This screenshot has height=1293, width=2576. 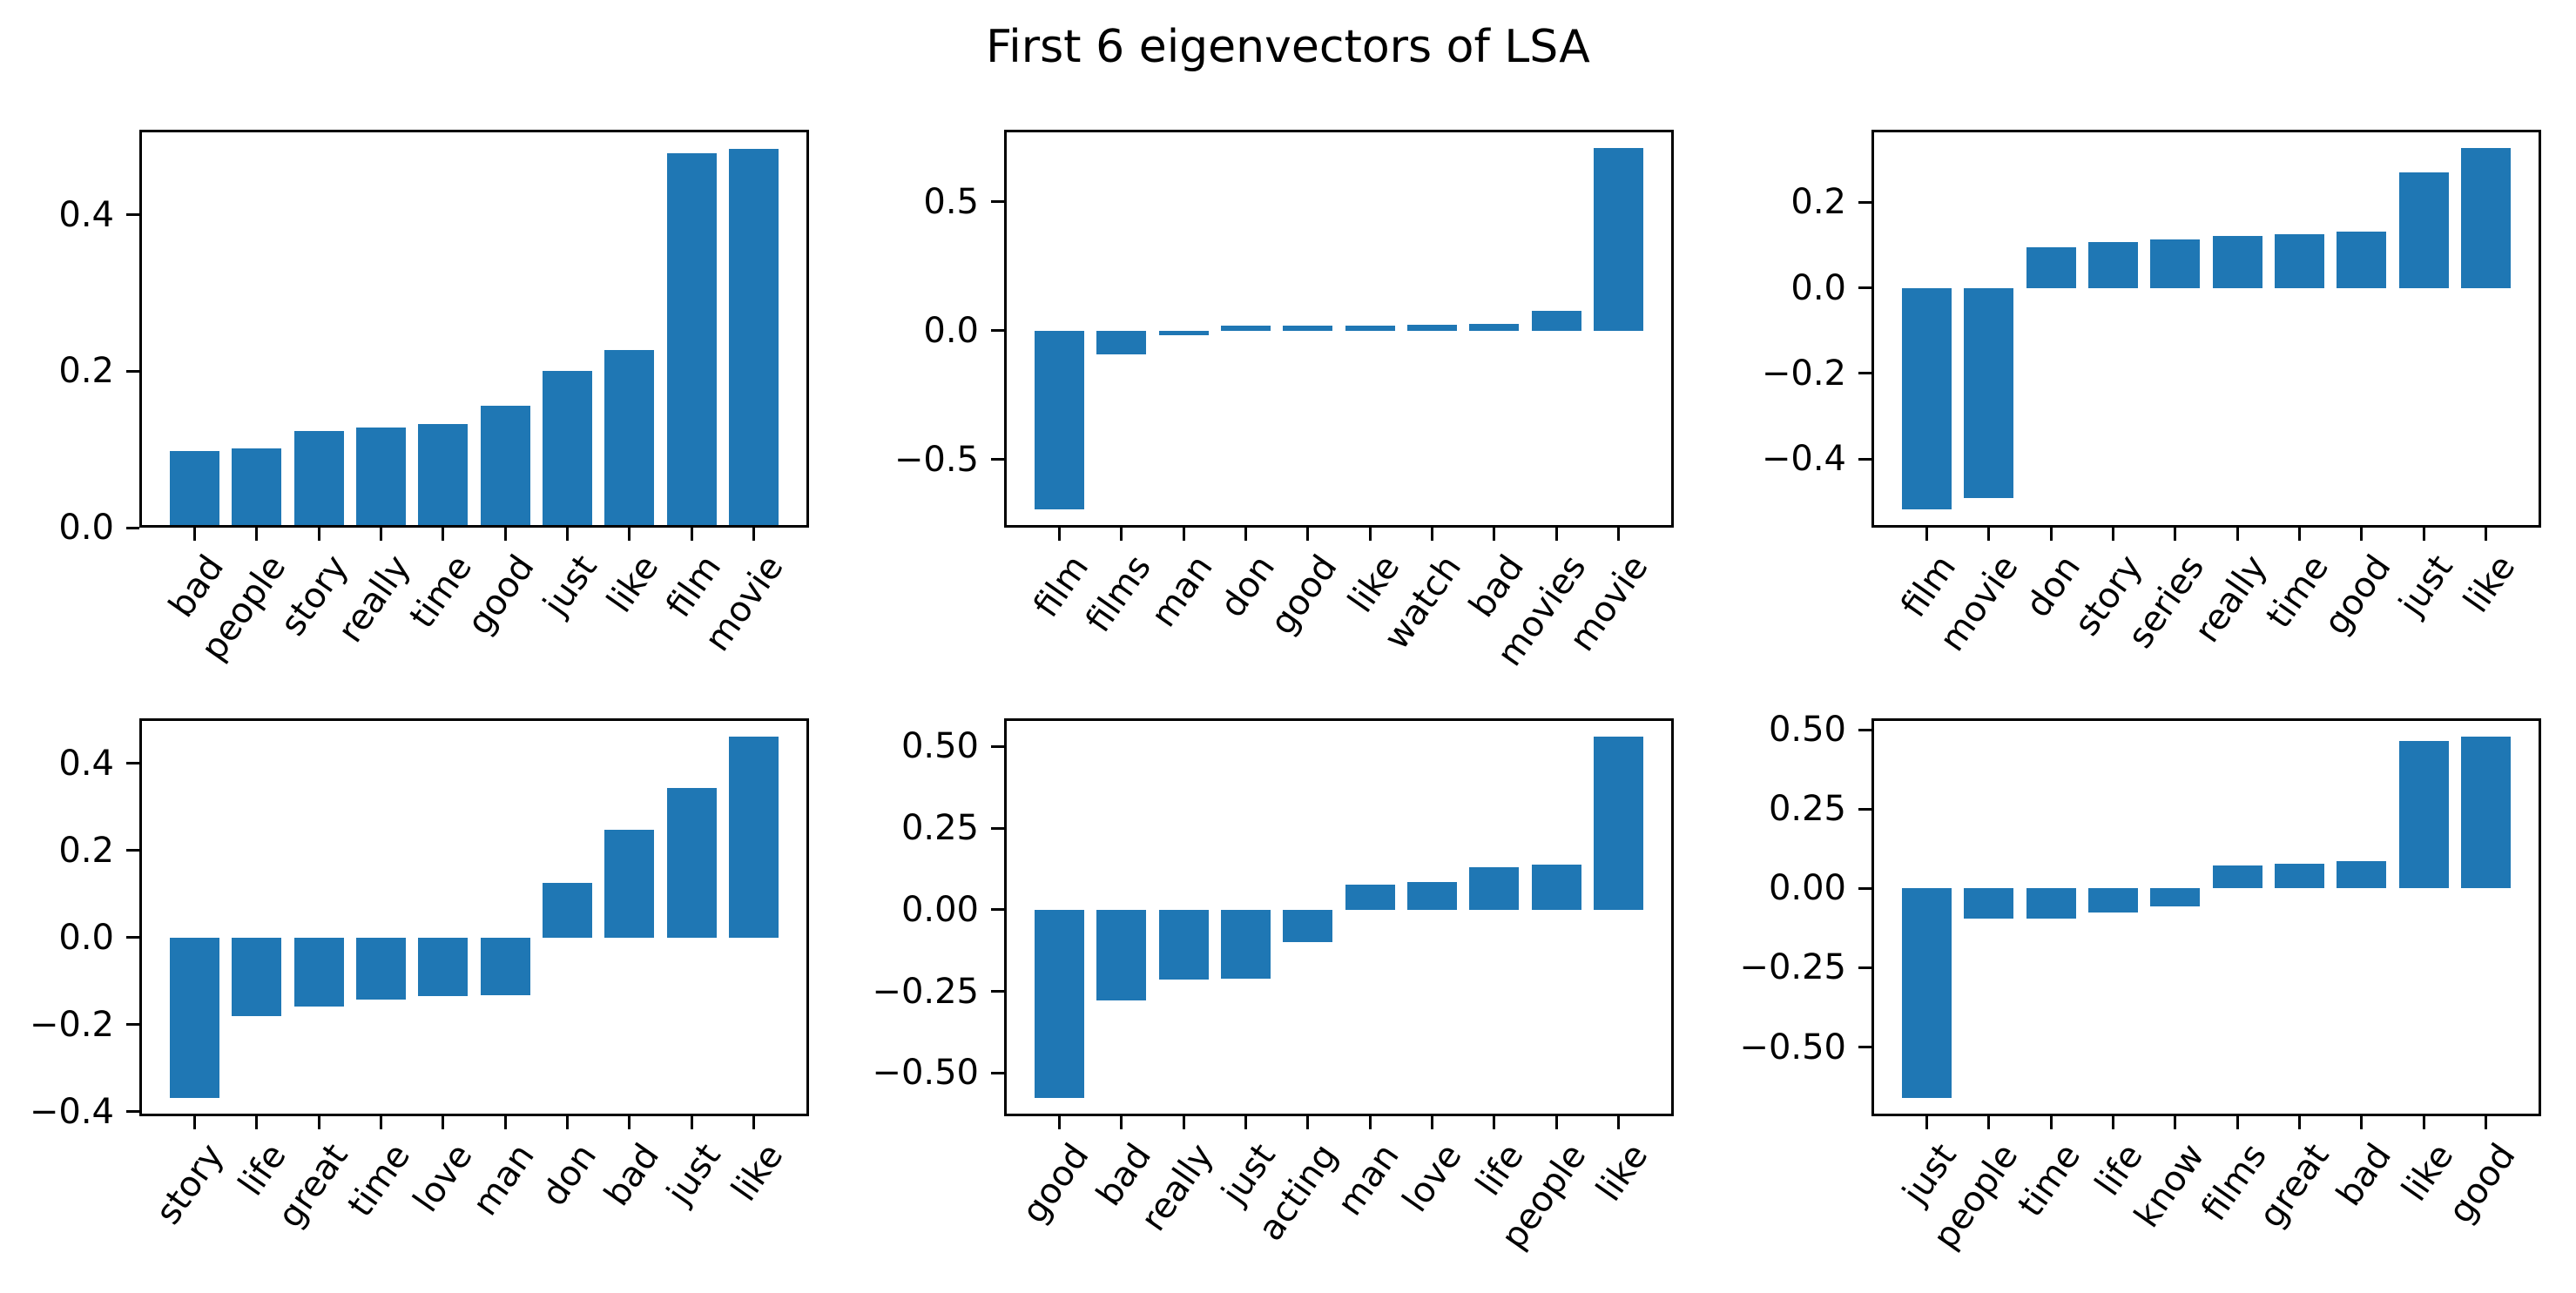 I want to click on x-tick-label: man, so click(x=1369, y=1179).